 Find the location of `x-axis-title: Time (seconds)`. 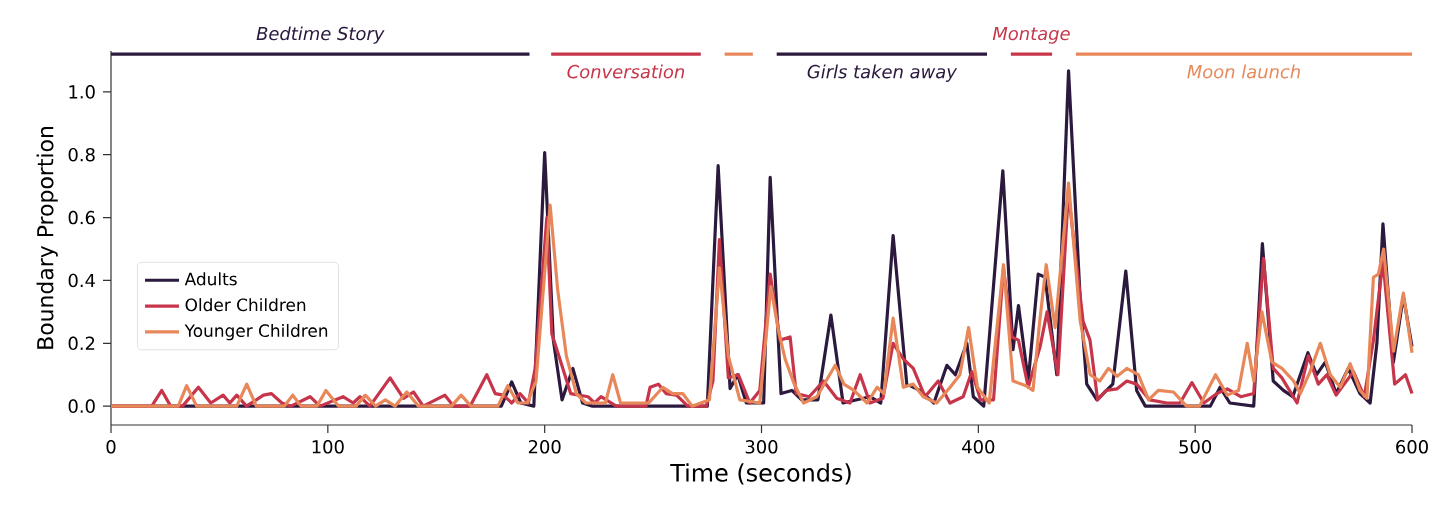

x-axis-title: Time (seconds) is located at coordinates (760, 474).